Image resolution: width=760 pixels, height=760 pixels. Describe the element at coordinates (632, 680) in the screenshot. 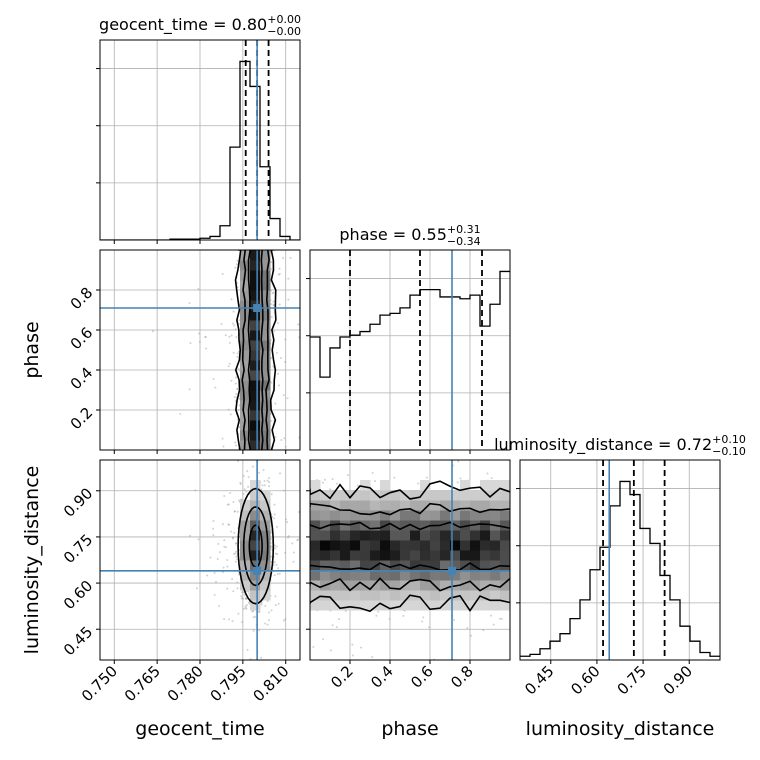

I see `x-tick-label: 0.75` at that location.